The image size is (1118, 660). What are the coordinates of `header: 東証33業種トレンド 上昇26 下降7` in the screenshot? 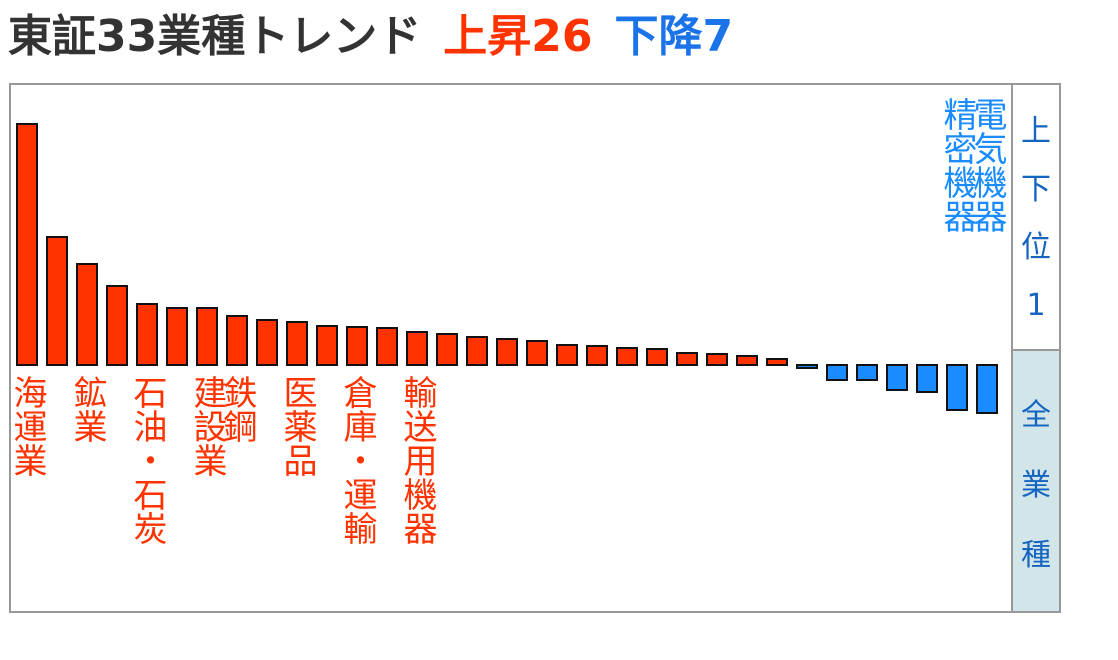 It's located at (370, 37).